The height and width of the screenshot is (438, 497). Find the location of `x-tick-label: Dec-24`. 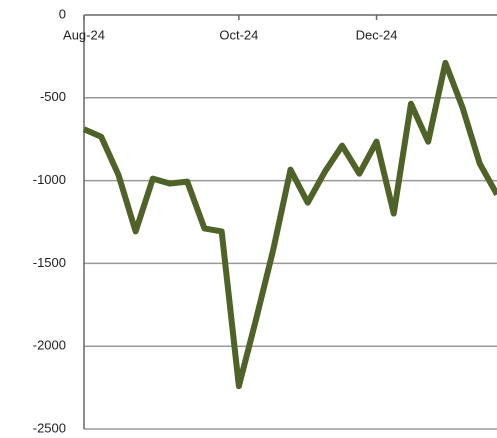

x-tick-label: Dec-24 is located at coordinates (377, 34).